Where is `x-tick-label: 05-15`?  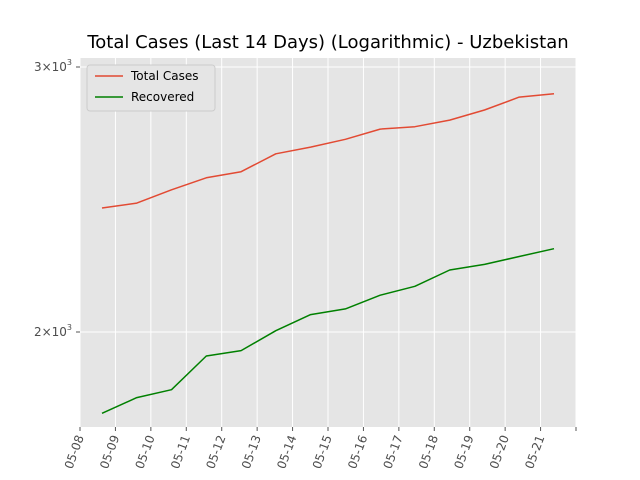 x-tick-label: 05-15 is located at coordinates (322, 452).